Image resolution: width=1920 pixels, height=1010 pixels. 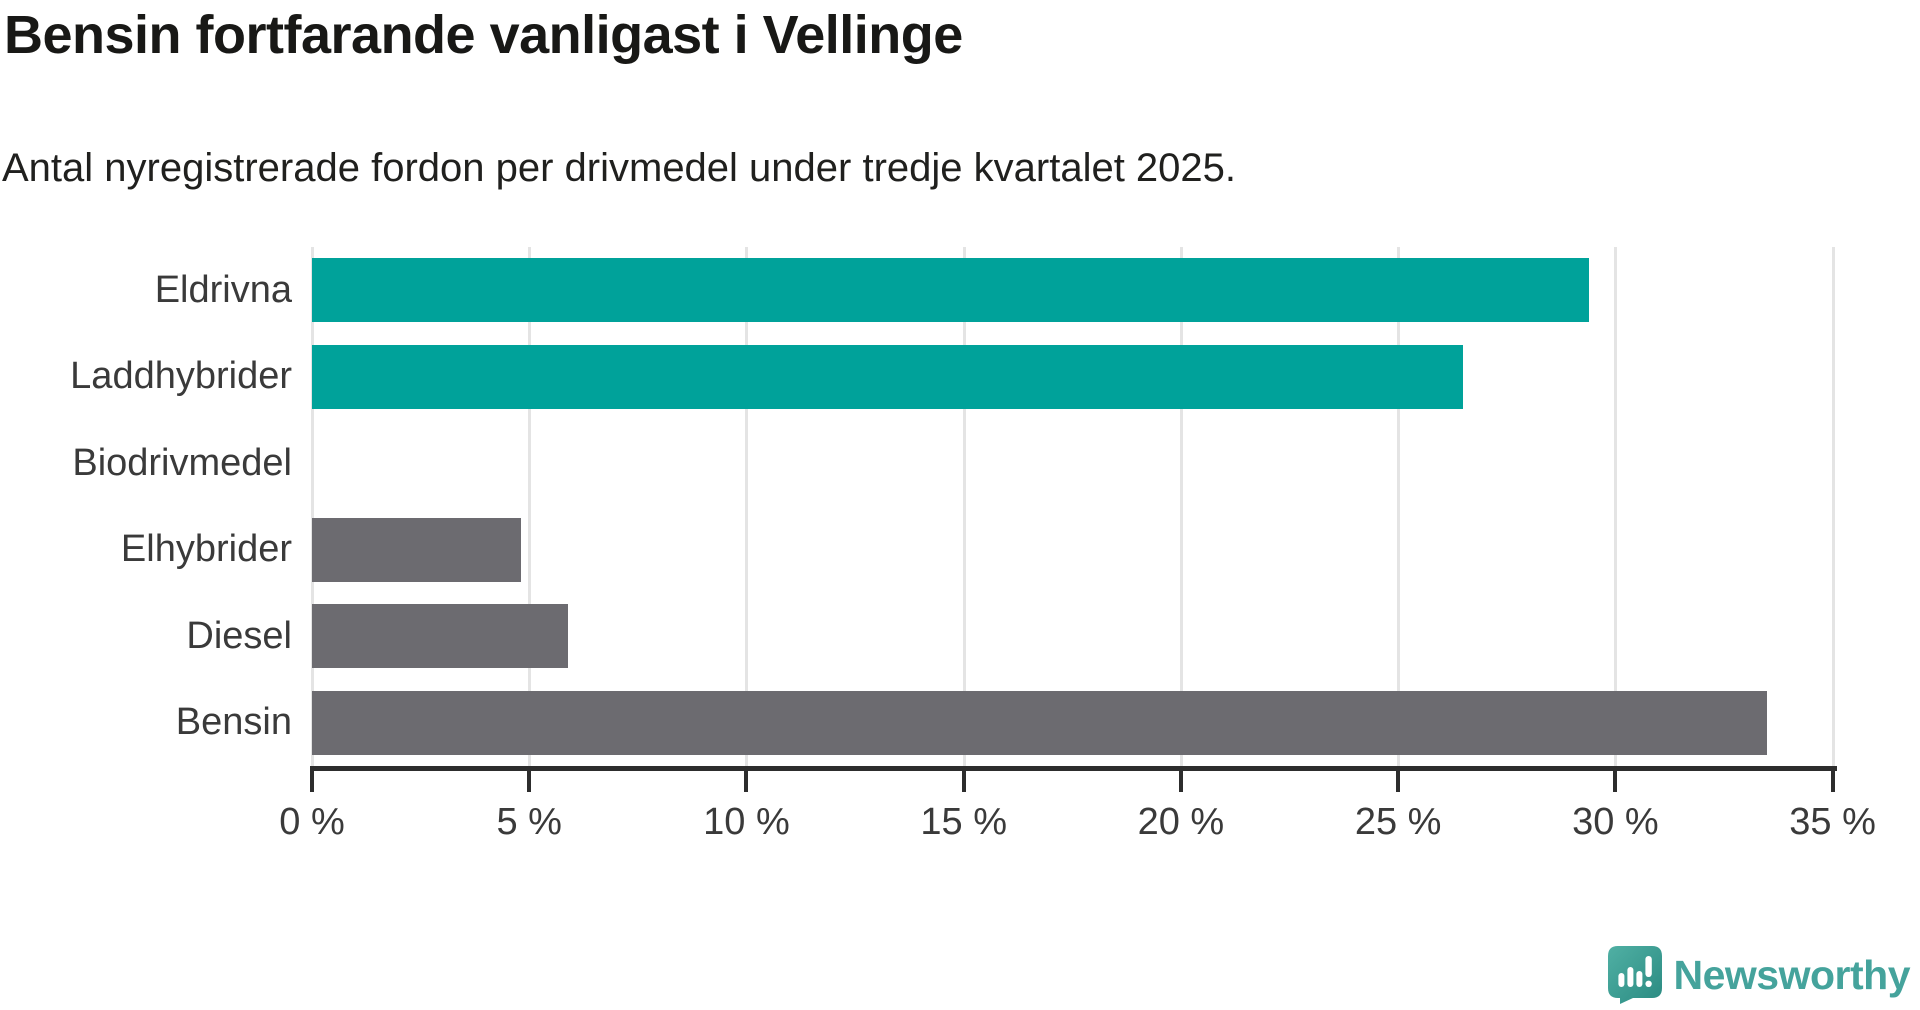 I want to click on x-axis-line, so click(x=1074, y=768).